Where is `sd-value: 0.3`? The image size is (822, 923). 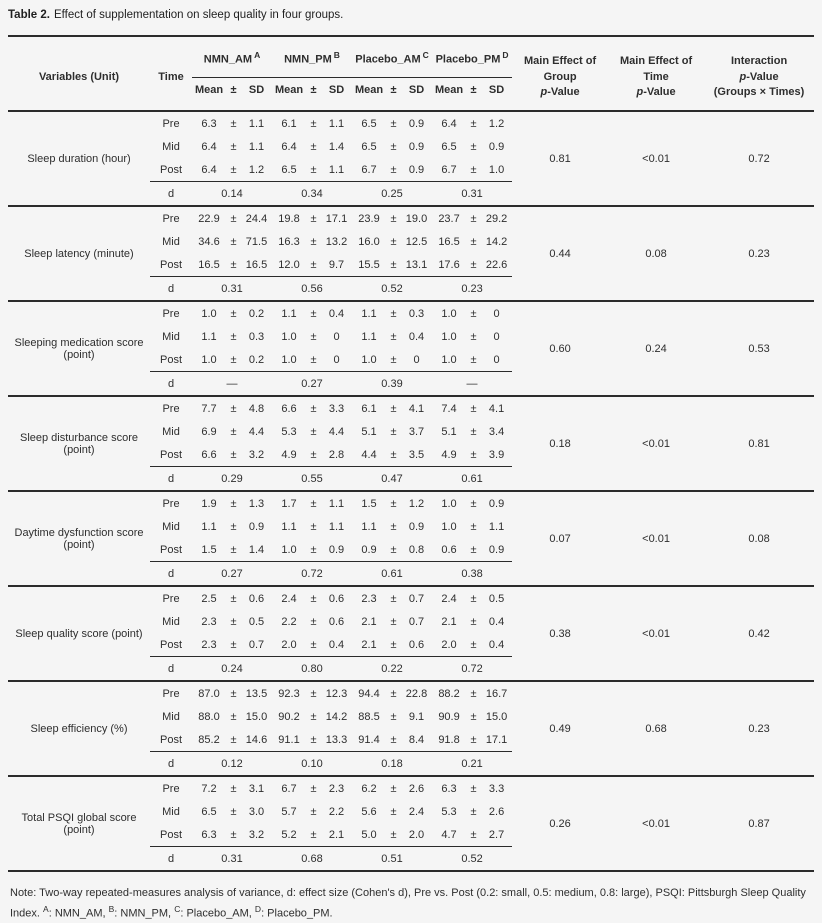 sd-value: 0.3 is located at coordinates (417, 312).